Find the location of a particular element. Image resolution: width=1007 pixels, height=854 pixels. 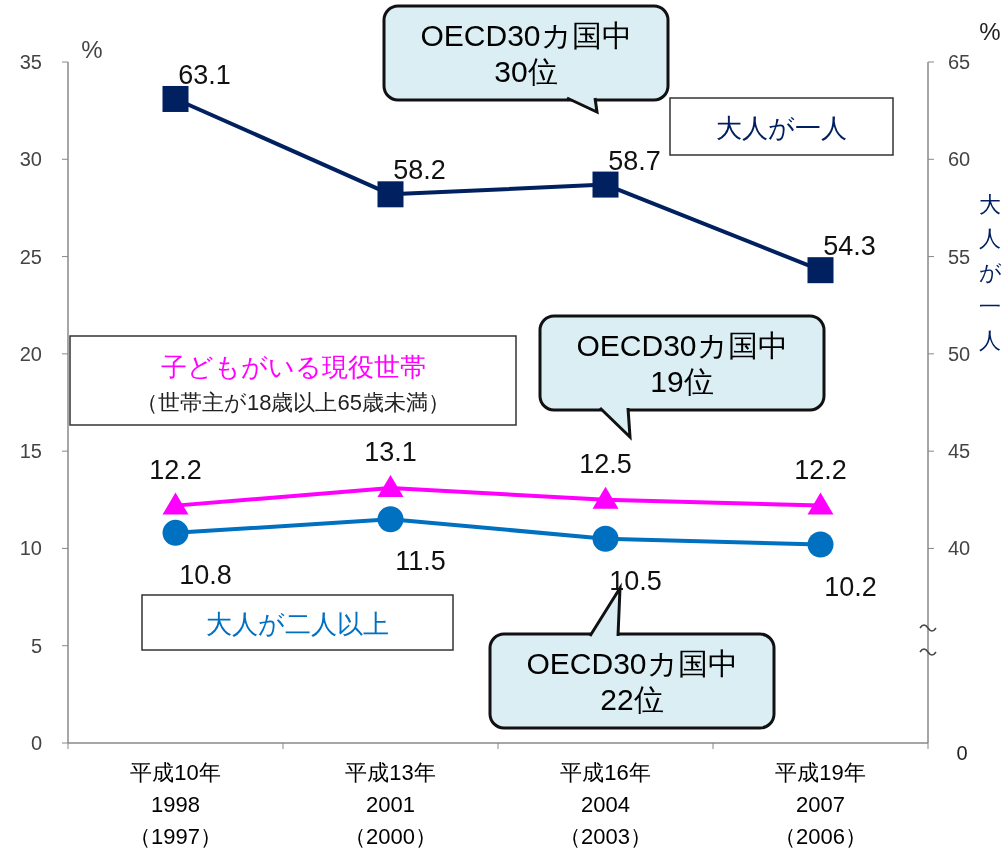

annotation: OECD30カ国中 30位 is located at coordinates (526, 53).